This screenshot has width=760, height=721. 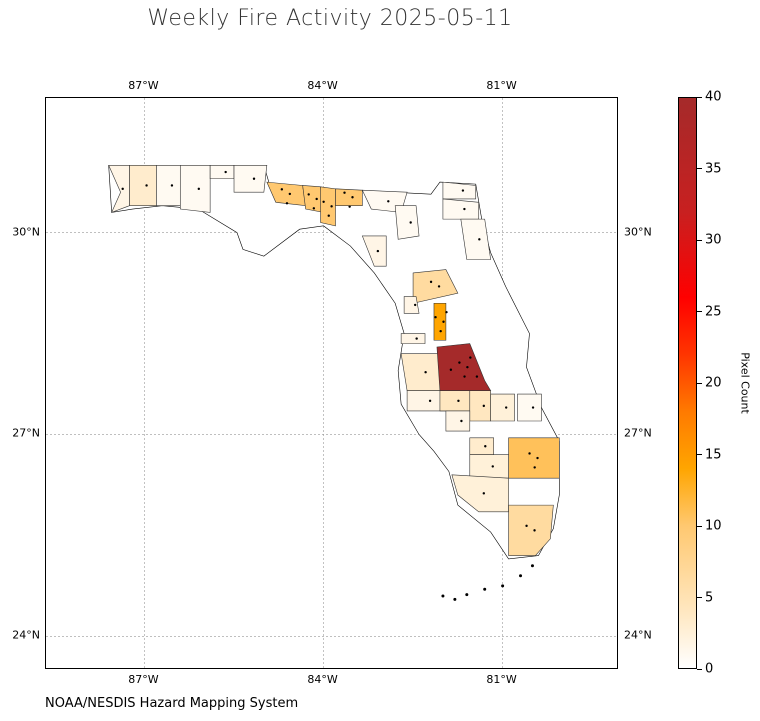 I want to click on county-hardee, so click(x=455, y=401).